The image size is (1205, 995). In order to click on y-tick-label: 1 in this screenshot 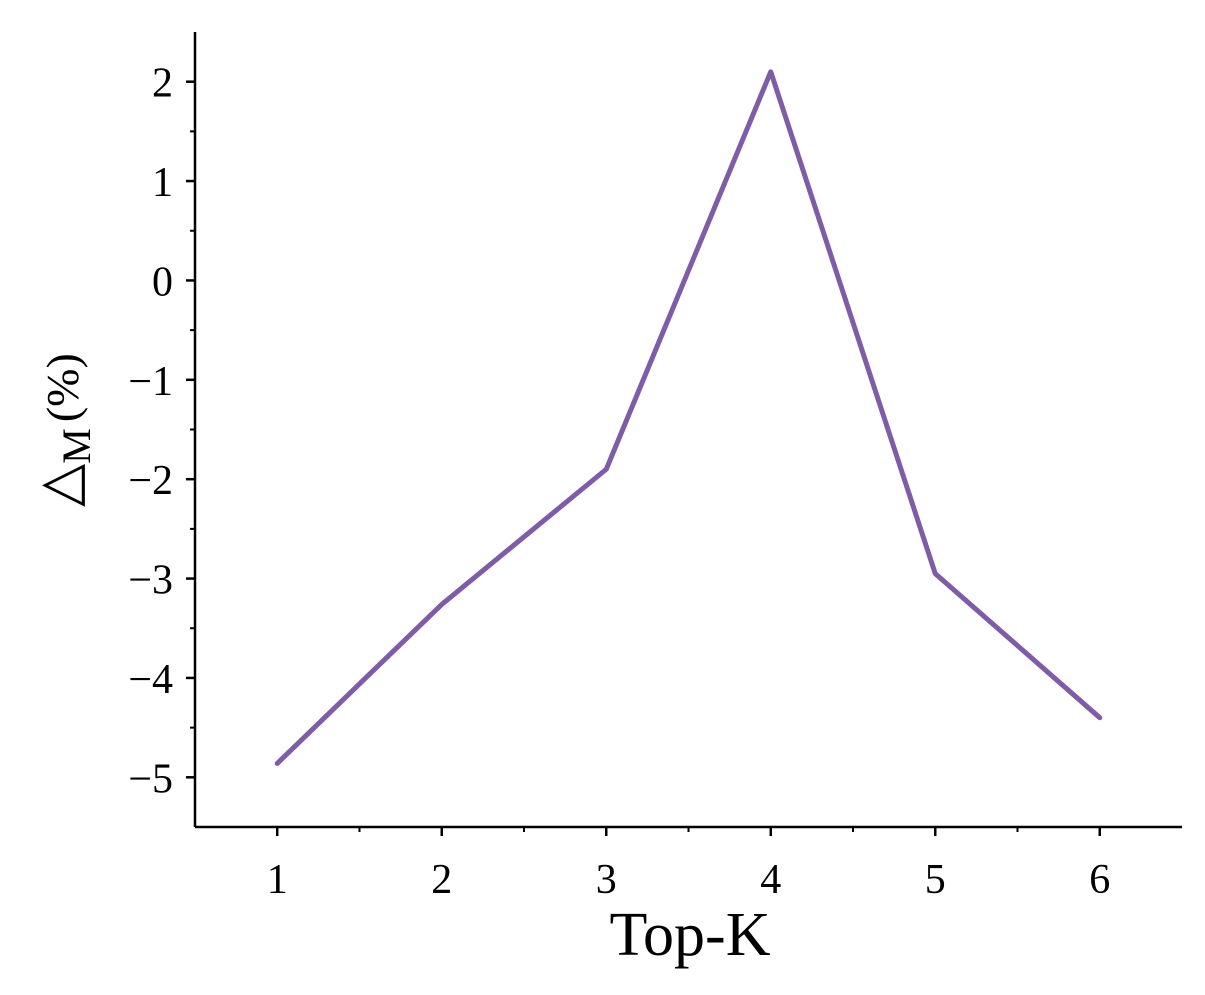, I will do `click(162, 183)`.